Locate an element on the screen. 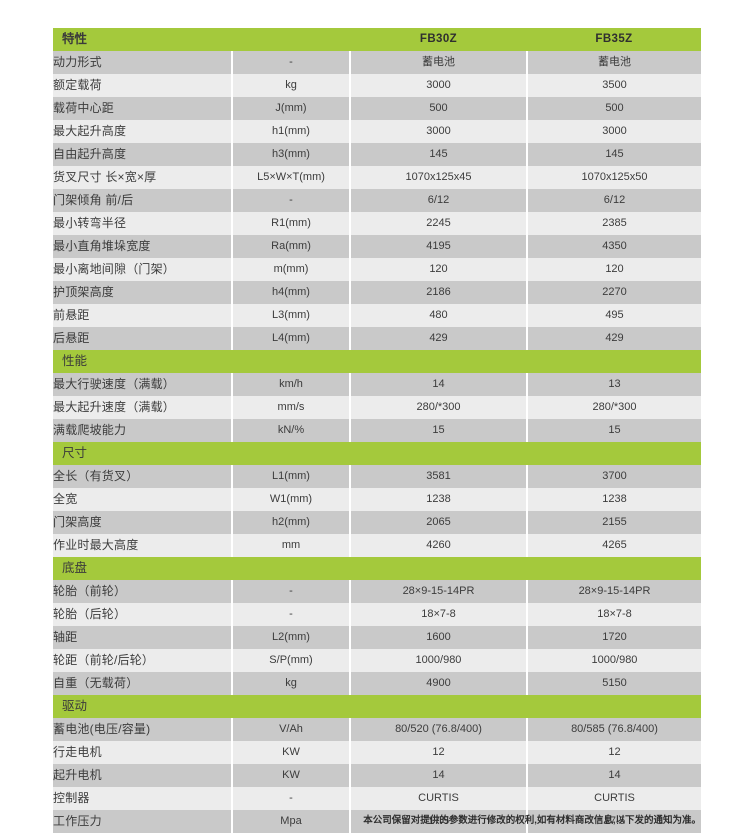 The height and width of the screenshot is (836, 751). spec-unit: h2(mm) is located at coordinates (290, 522).